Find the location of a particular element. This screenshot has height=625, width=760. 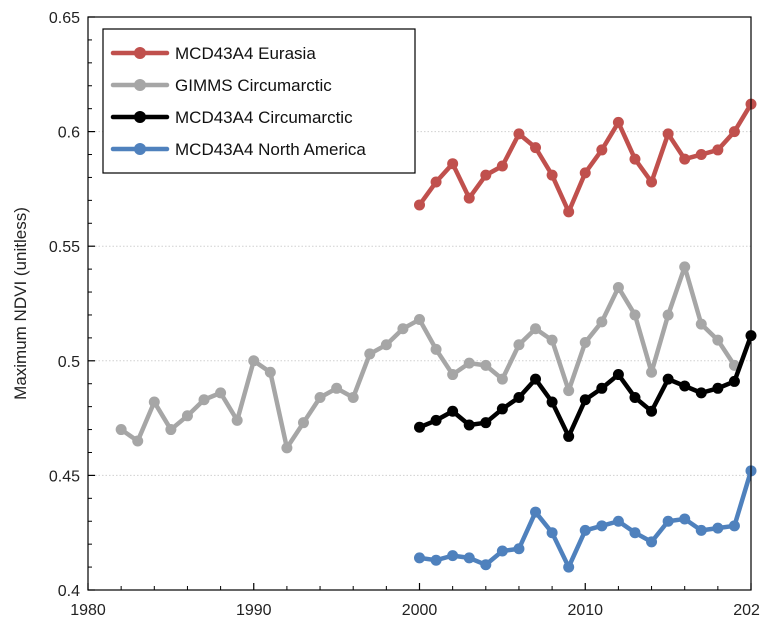

y-tick-label: 0.55 is located at coordinates (64, 247).